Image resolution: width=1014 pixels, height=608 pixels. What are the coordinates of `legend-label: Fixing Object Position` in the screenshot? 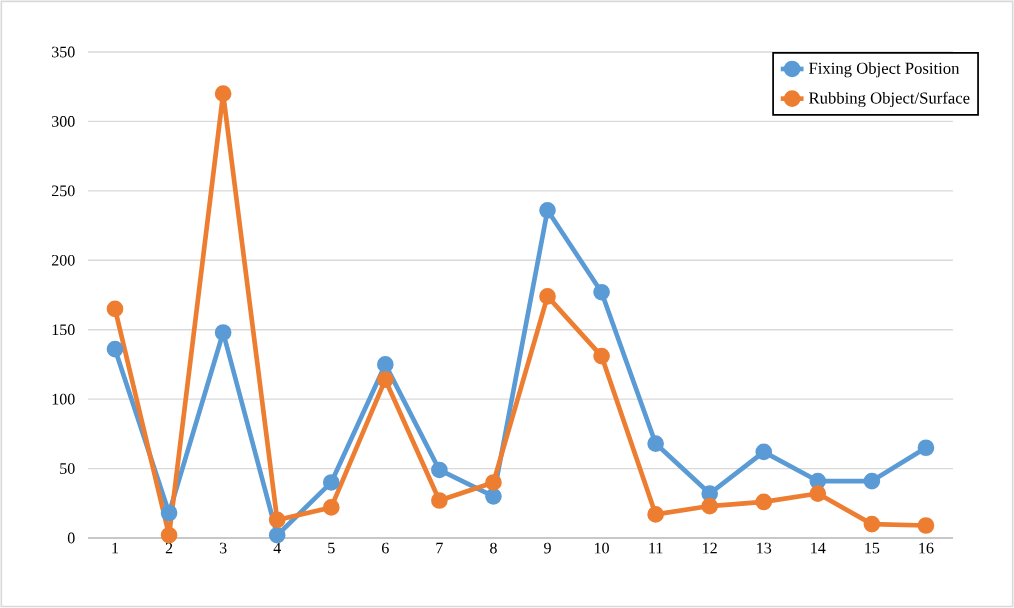 It's located at (884, 70).